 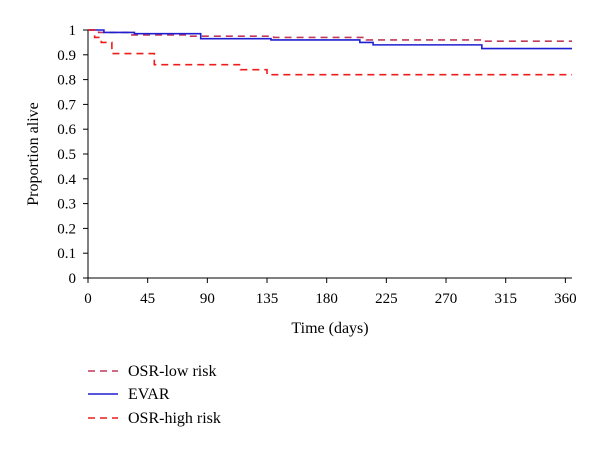 What do you see at coordinates (149, 394) in the screenshot?
I see `legend-label-evar: EVAR` at bounding box center [149, 394].